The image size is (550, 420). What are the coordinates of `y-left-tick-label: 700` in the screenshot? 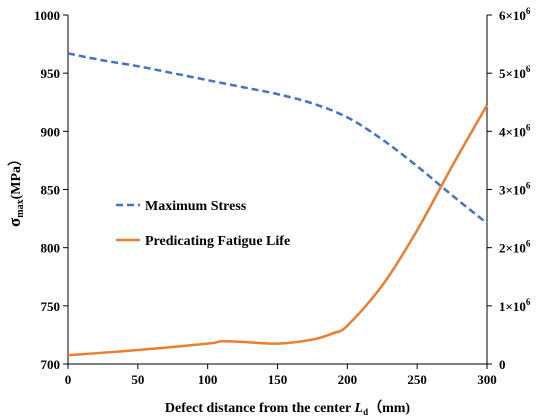 It's located at (51, 364).